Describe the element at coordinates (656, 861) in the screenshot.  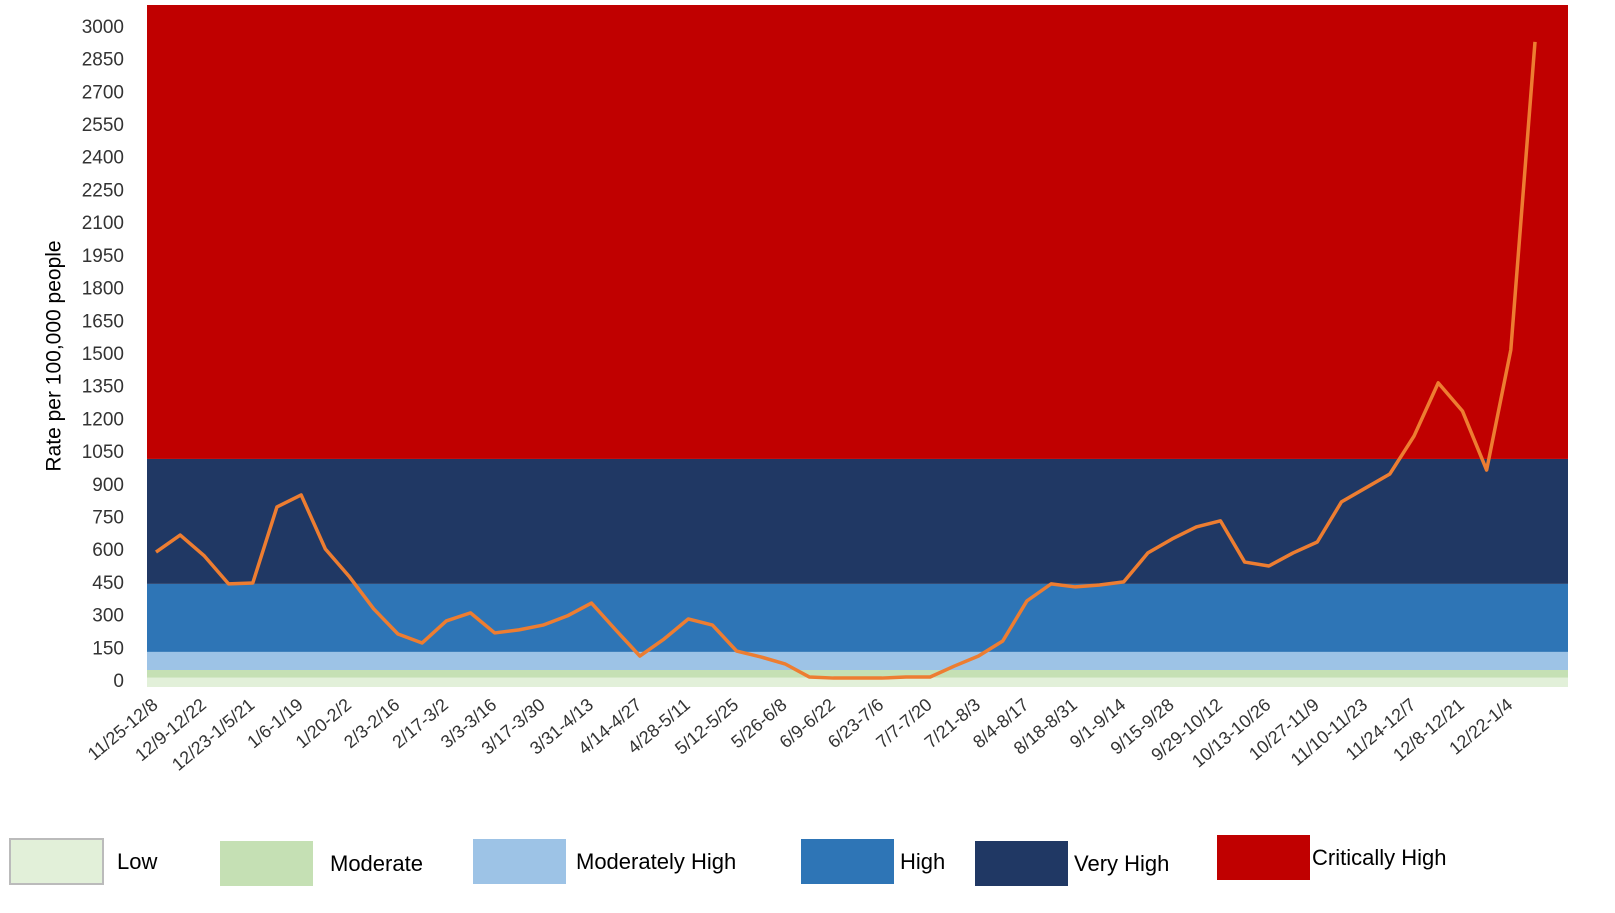
I see `legend-label: Moderately High` at that location.